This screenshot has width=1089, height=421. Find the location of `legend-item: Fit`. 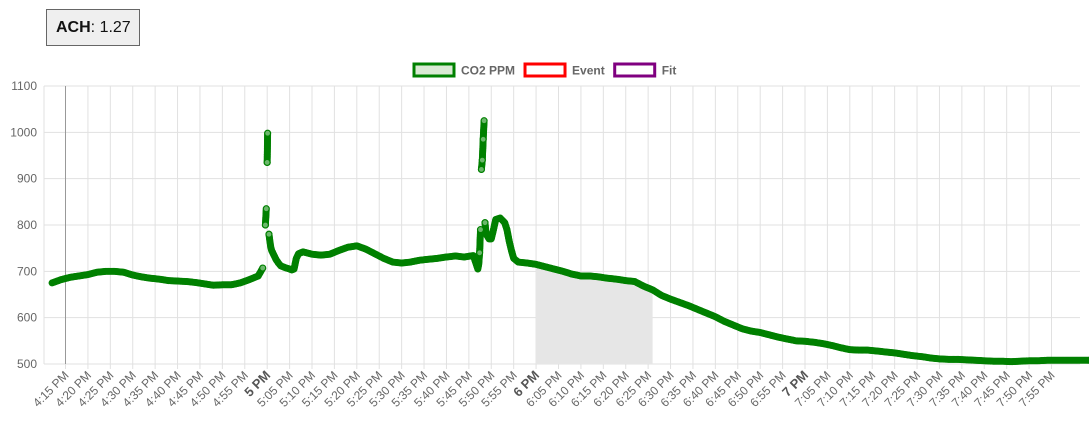

legend-item: Fit is located at coordinates (645, 70).